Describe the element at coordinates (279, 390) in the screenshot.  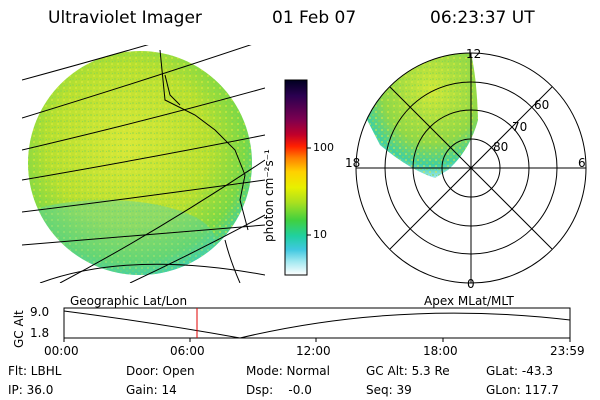
I see `dsp-status: Dsp: -0.0` at that location.